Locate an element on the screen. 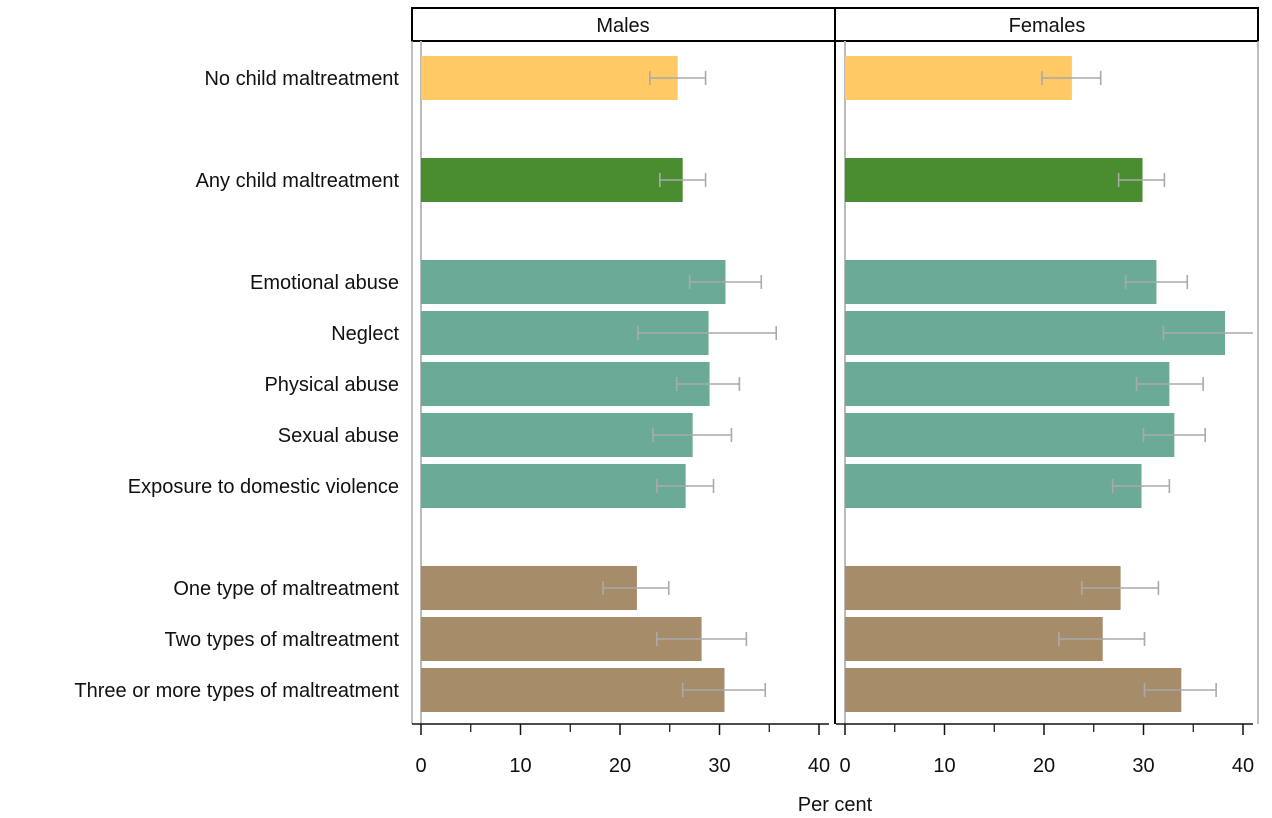  females-error-bar-emotional-abuse is located at coordinates (1156, 282).